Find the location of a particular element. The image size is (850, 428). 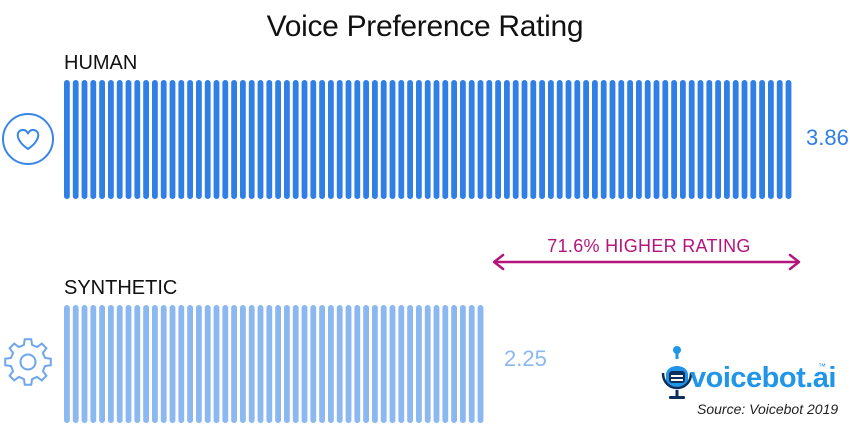

difference-annotation: 71.6% HIGHER RATING is located at coordinates (649, 246).